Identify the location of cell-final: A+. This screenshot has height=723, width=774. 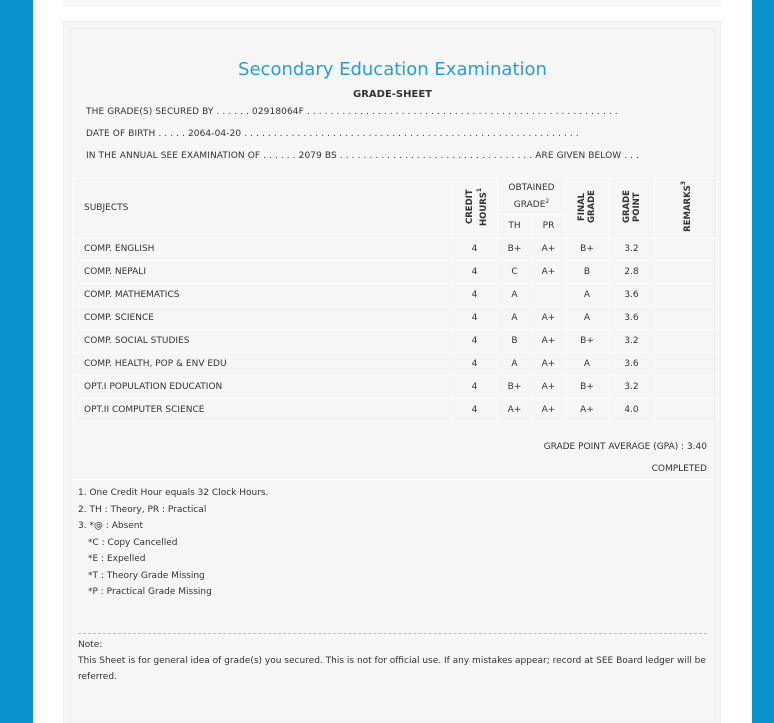
(587, 410).